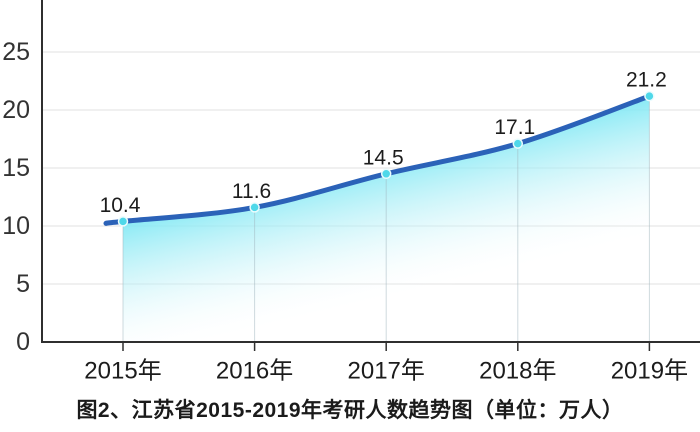 Image resolution: width=700 pixels, height=432 pixels. I want to click on y-axis-label-10: 10, so click(16, 226).